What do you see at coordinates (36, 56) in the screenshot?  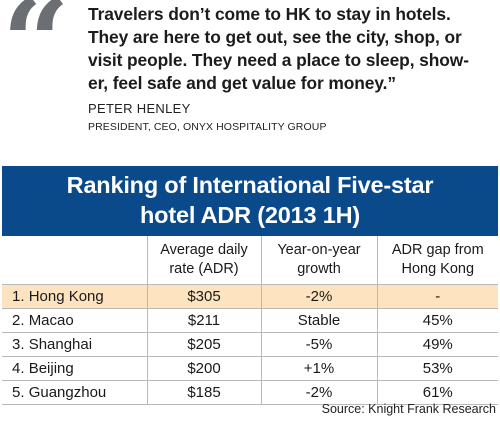 I see `quote-mark-icon: “` at bounding box center [36, 56].